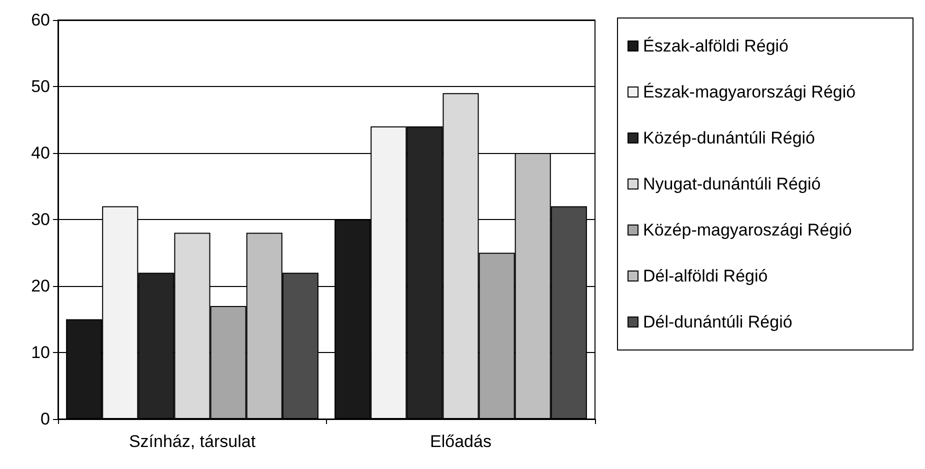 The image size is (925, 469). I want to click on y-tick-label: 40, so click(40, 153).